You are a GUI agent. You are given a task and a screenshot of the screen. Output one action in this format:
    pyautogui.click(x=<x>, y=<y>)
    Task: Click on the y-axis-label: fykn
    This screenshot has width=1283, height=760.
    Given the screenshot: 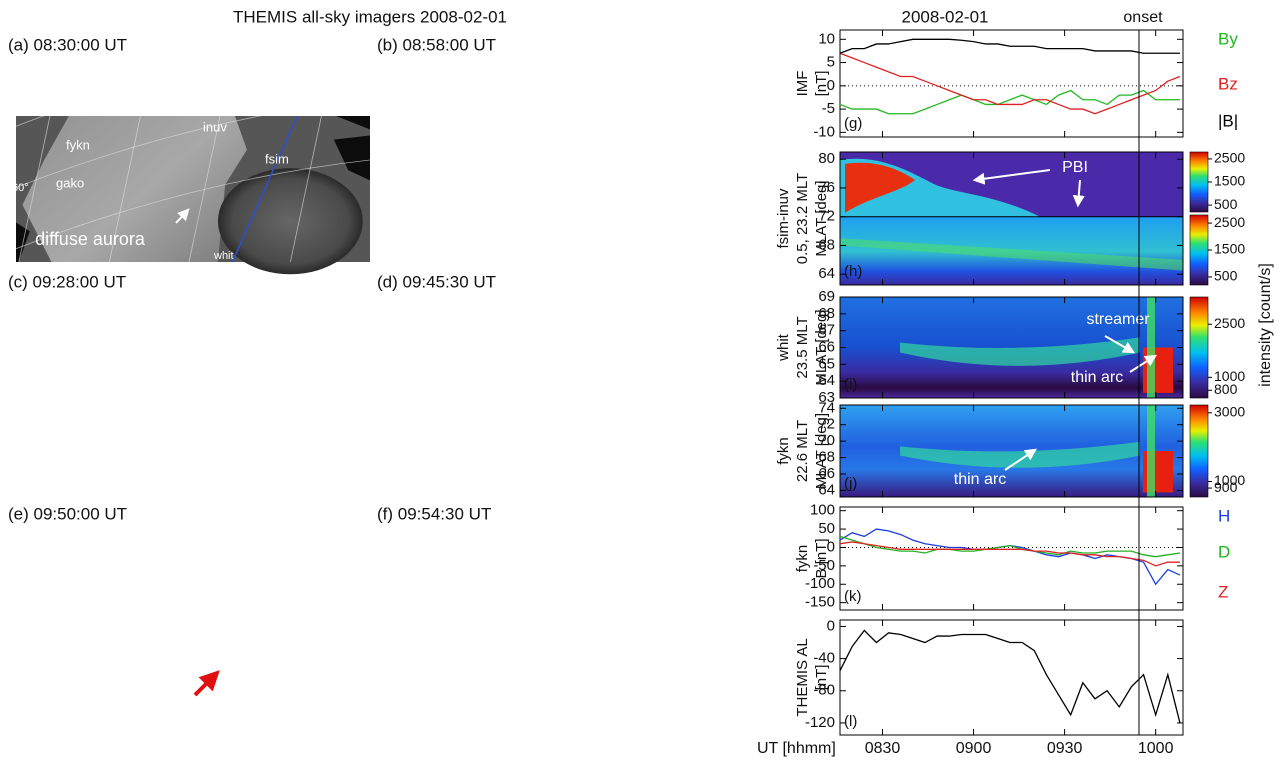 What is the action you would take?
    pyautogui.click(x=802, y=559)
    